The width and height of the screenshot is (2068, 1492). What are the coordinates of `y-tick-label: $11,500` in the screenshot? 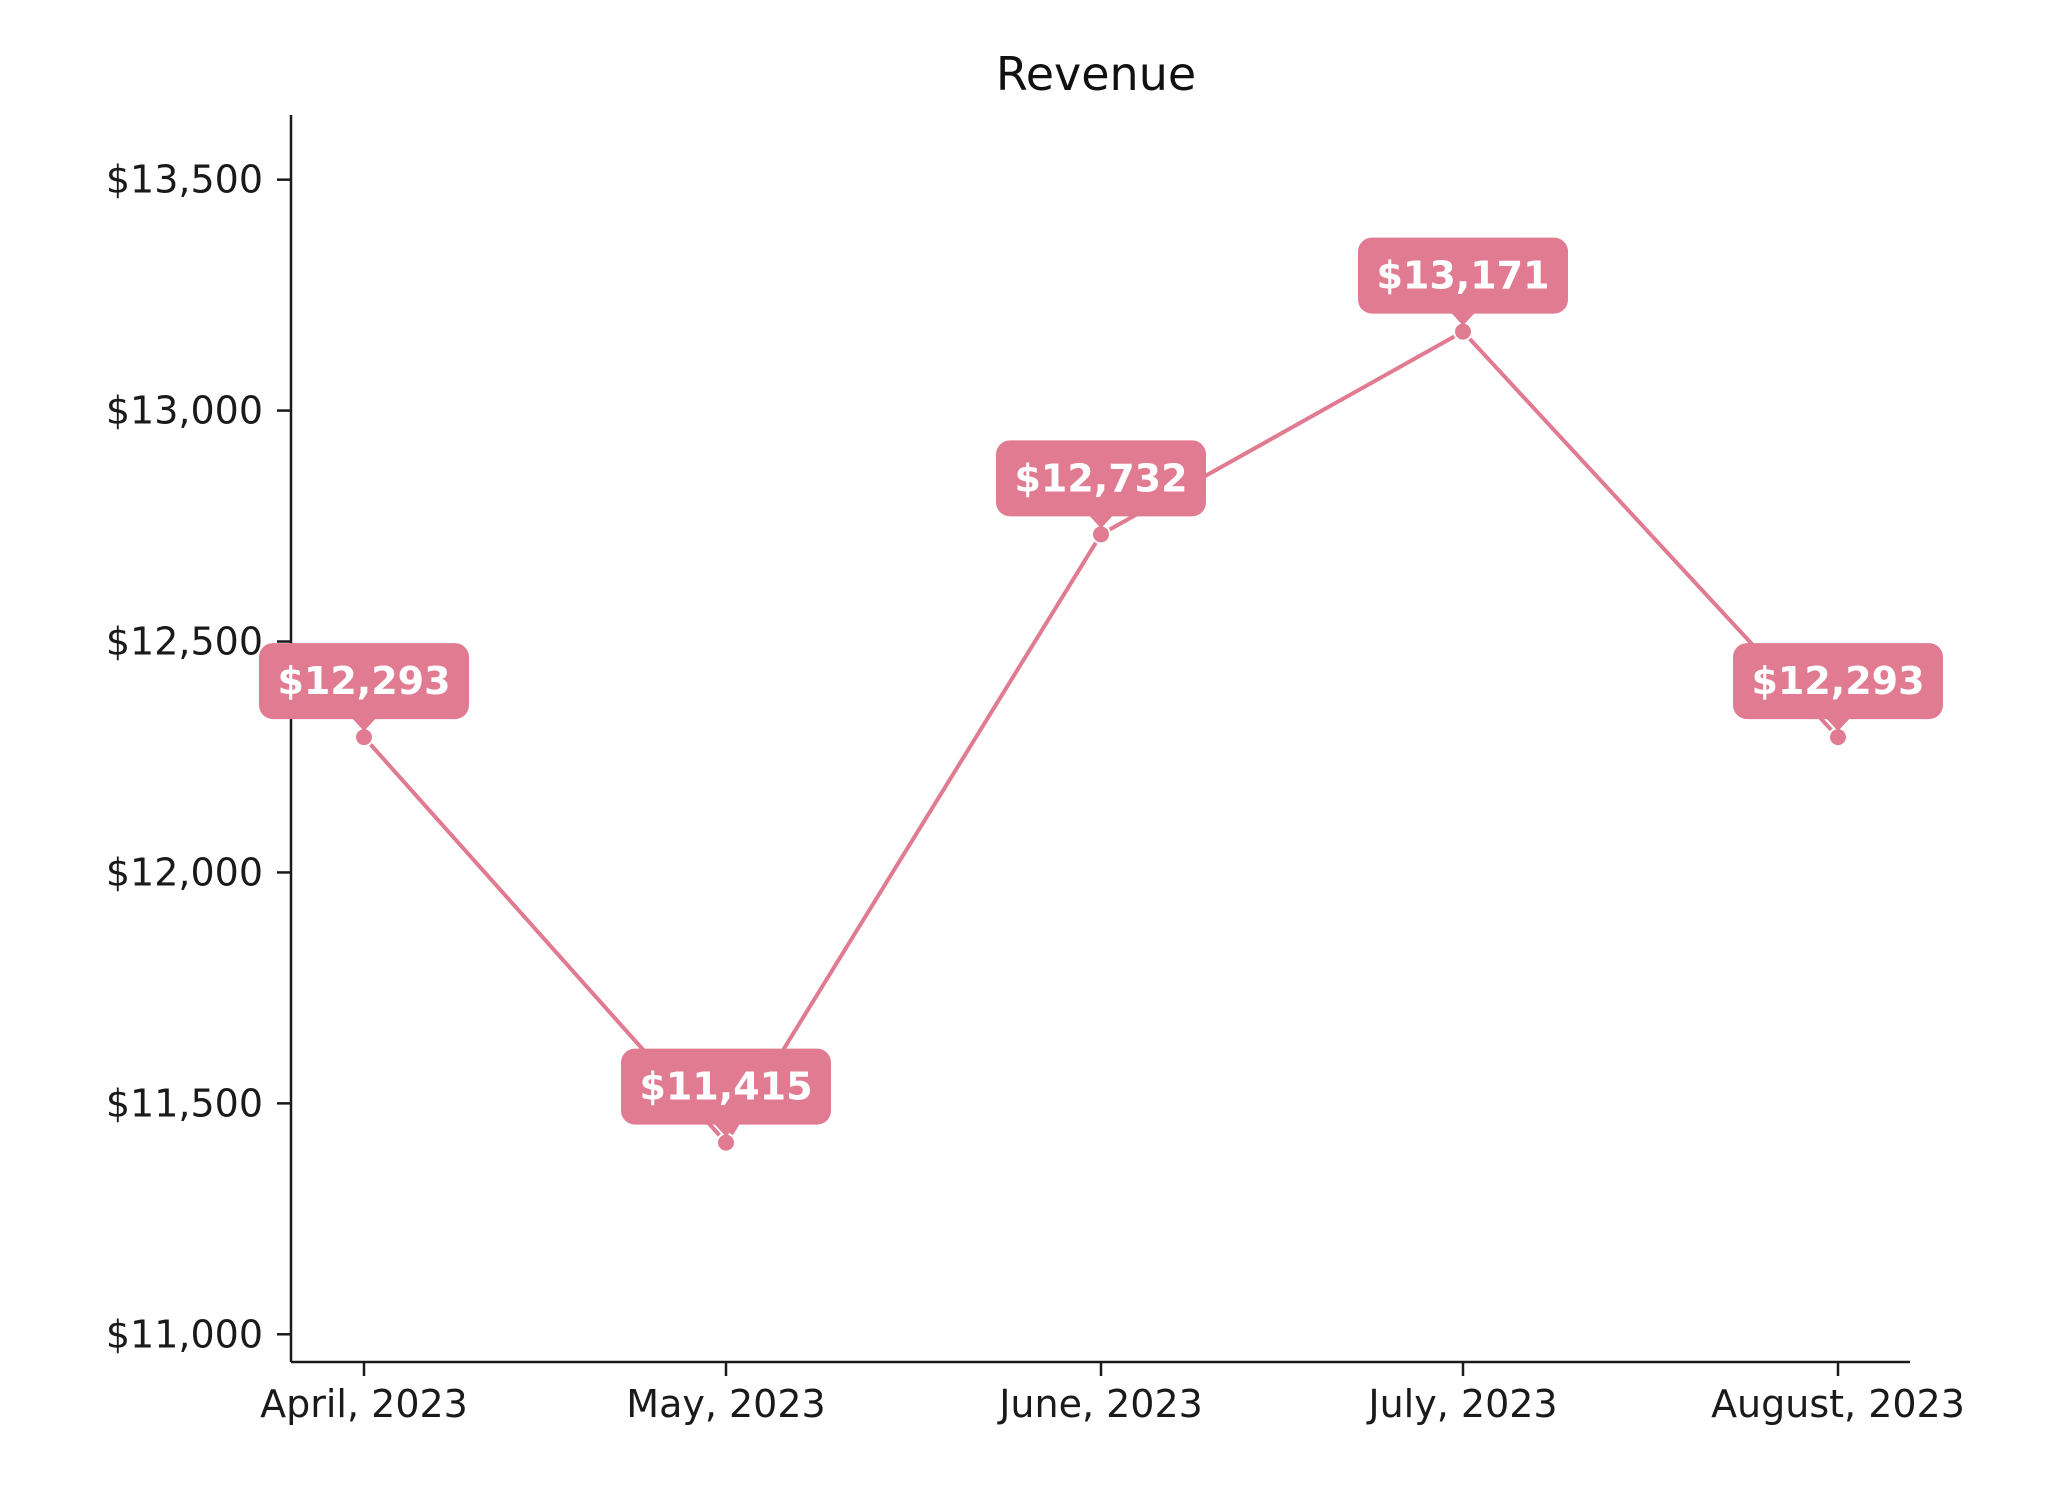 It's located at (184, 1103).